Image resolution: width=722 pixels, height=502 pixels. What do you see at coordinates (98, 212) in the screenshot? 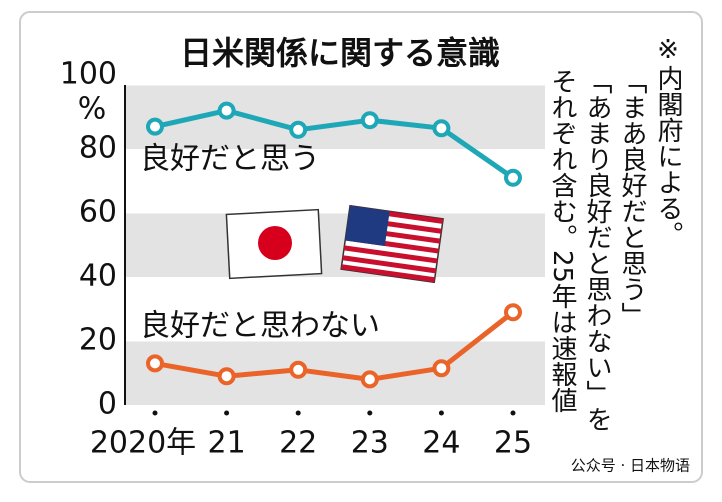
I see `y-tick-label: 60` at bounding box center [98, 212].